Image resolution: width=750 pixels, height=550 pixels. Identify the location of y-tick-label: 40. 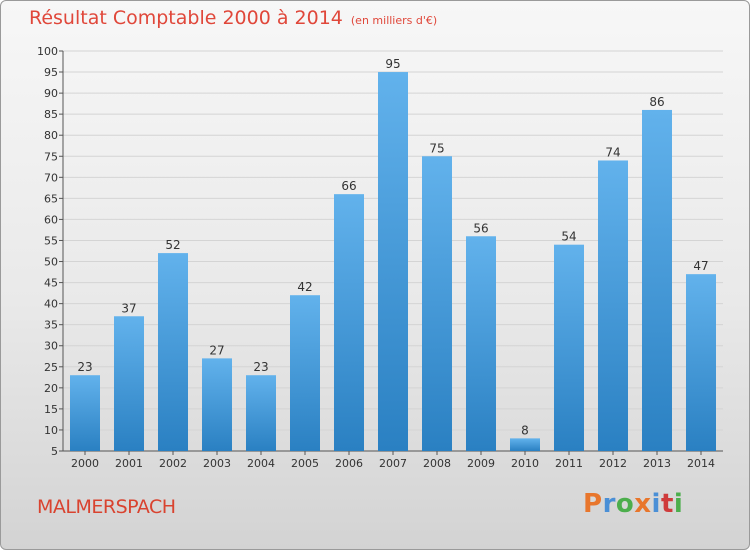
(51, 304).